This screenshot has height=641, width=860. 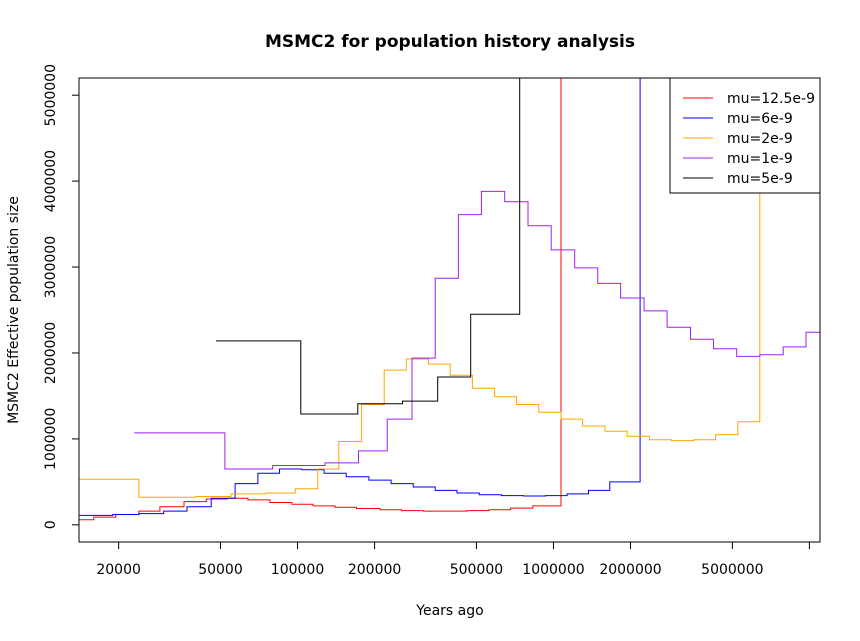 I want to click on legend-entry-label: mu=1e-9, so click(x=760, y=159).